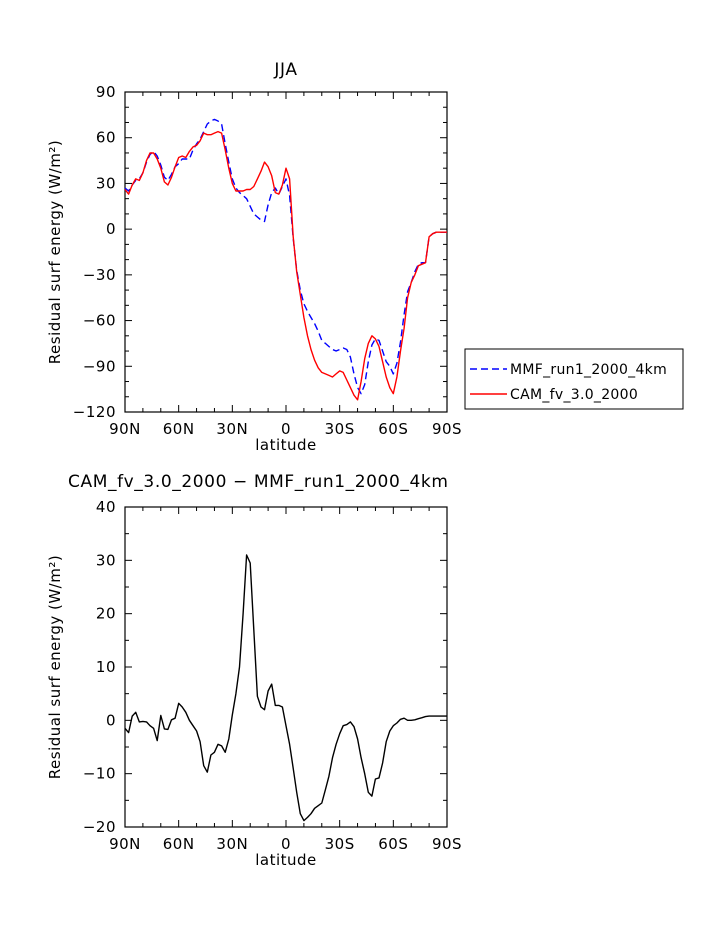 The height and width of the screenshot is (935, 723). I want to click on y-tick-label: −120, so click(94, 412).